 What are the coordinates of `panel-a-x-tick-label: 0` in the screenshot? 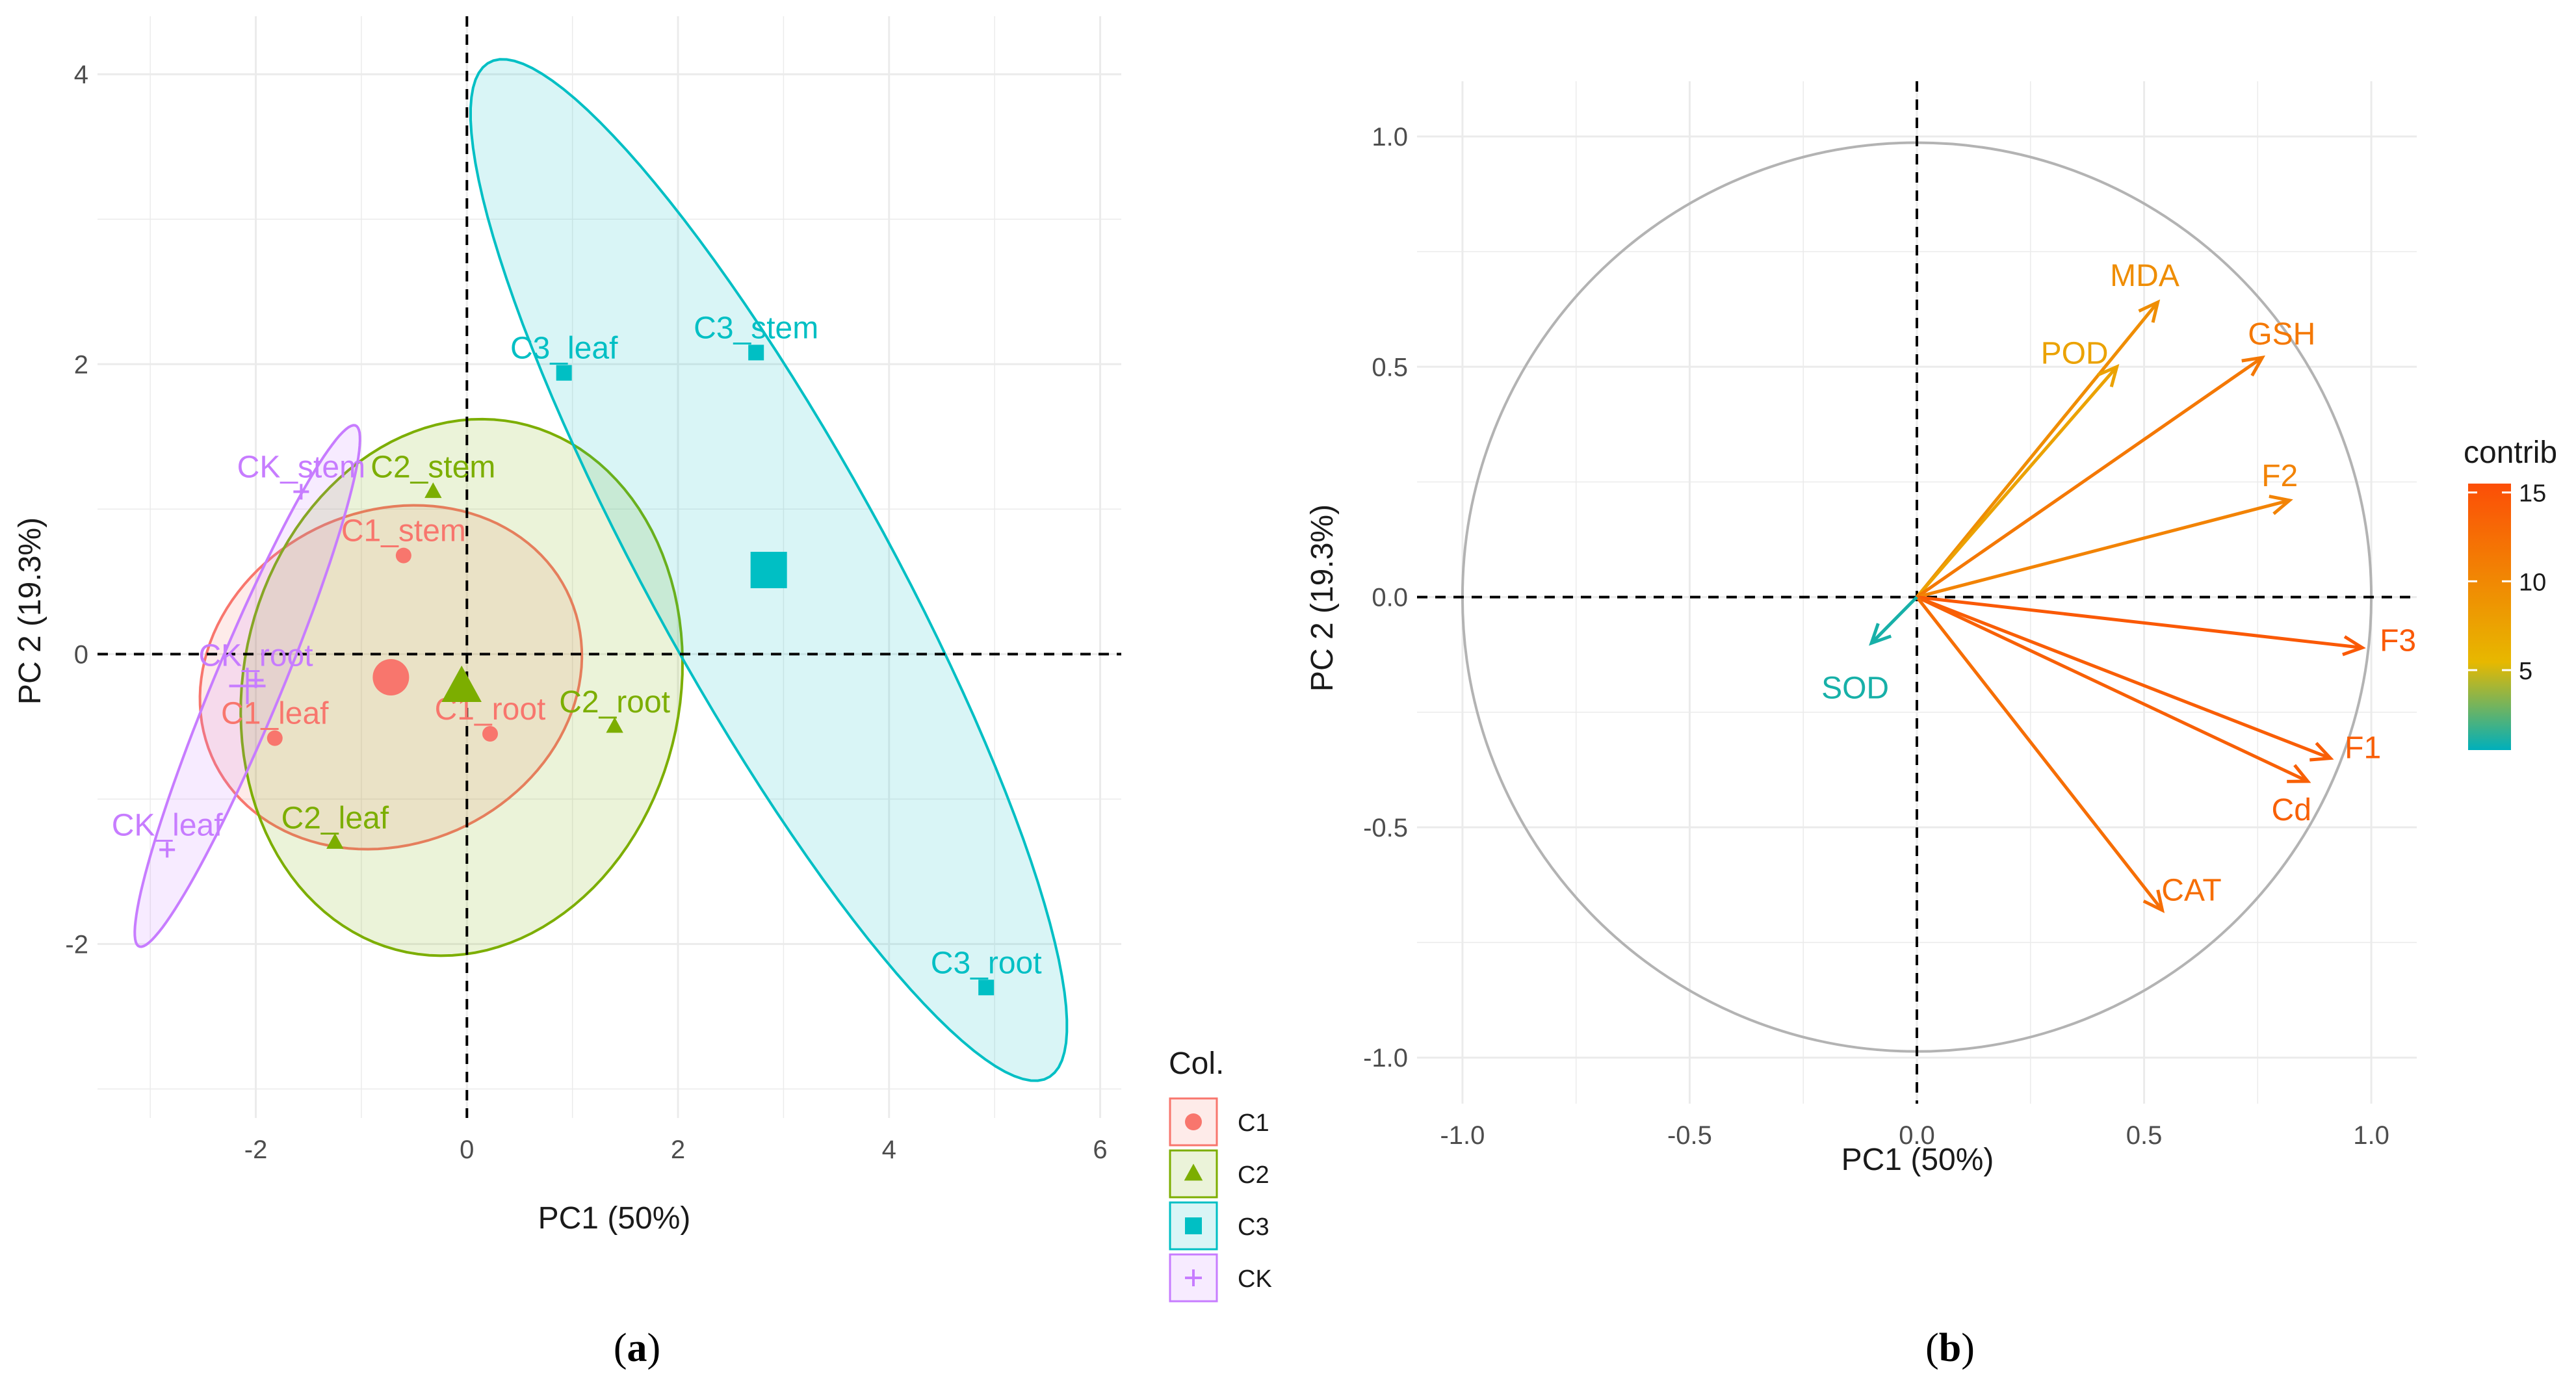 It's located at (467, 1150).